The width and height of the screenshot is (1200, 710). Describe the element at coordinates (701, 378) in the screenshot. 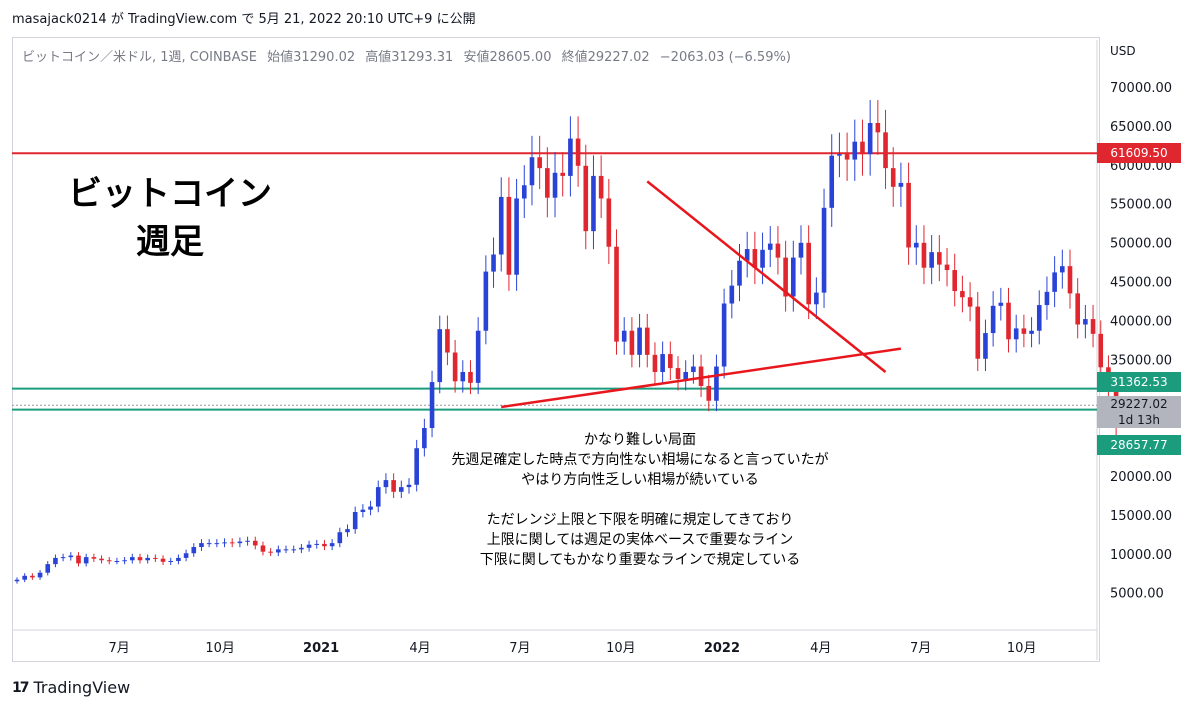

I see `ascending-trendline` at that location.